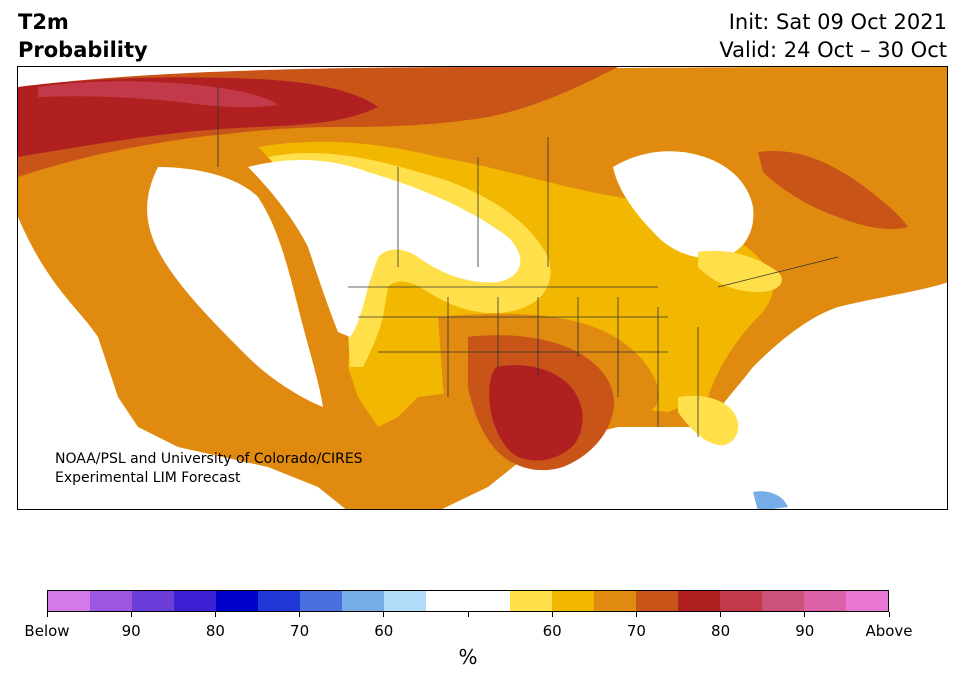 The width and height of the screenshot is (959, 680). I want to click on colorbar-tick-label-10: Above, so click(889, 631).